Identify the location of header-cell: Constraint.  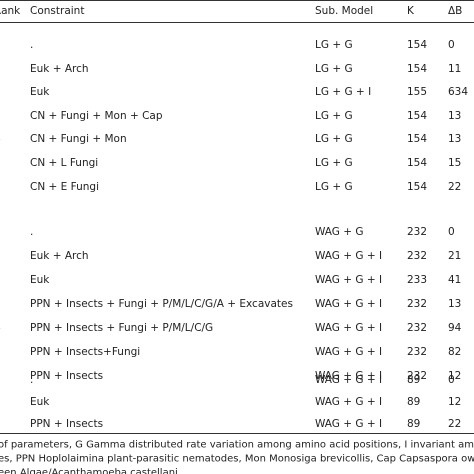
(57, 11).